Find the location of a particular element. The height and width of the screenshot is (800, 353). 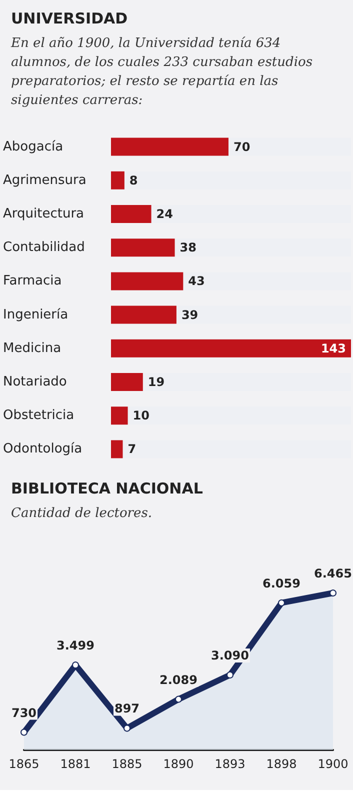

x-tick-label: 1881 is located at coordinates (75, 764).